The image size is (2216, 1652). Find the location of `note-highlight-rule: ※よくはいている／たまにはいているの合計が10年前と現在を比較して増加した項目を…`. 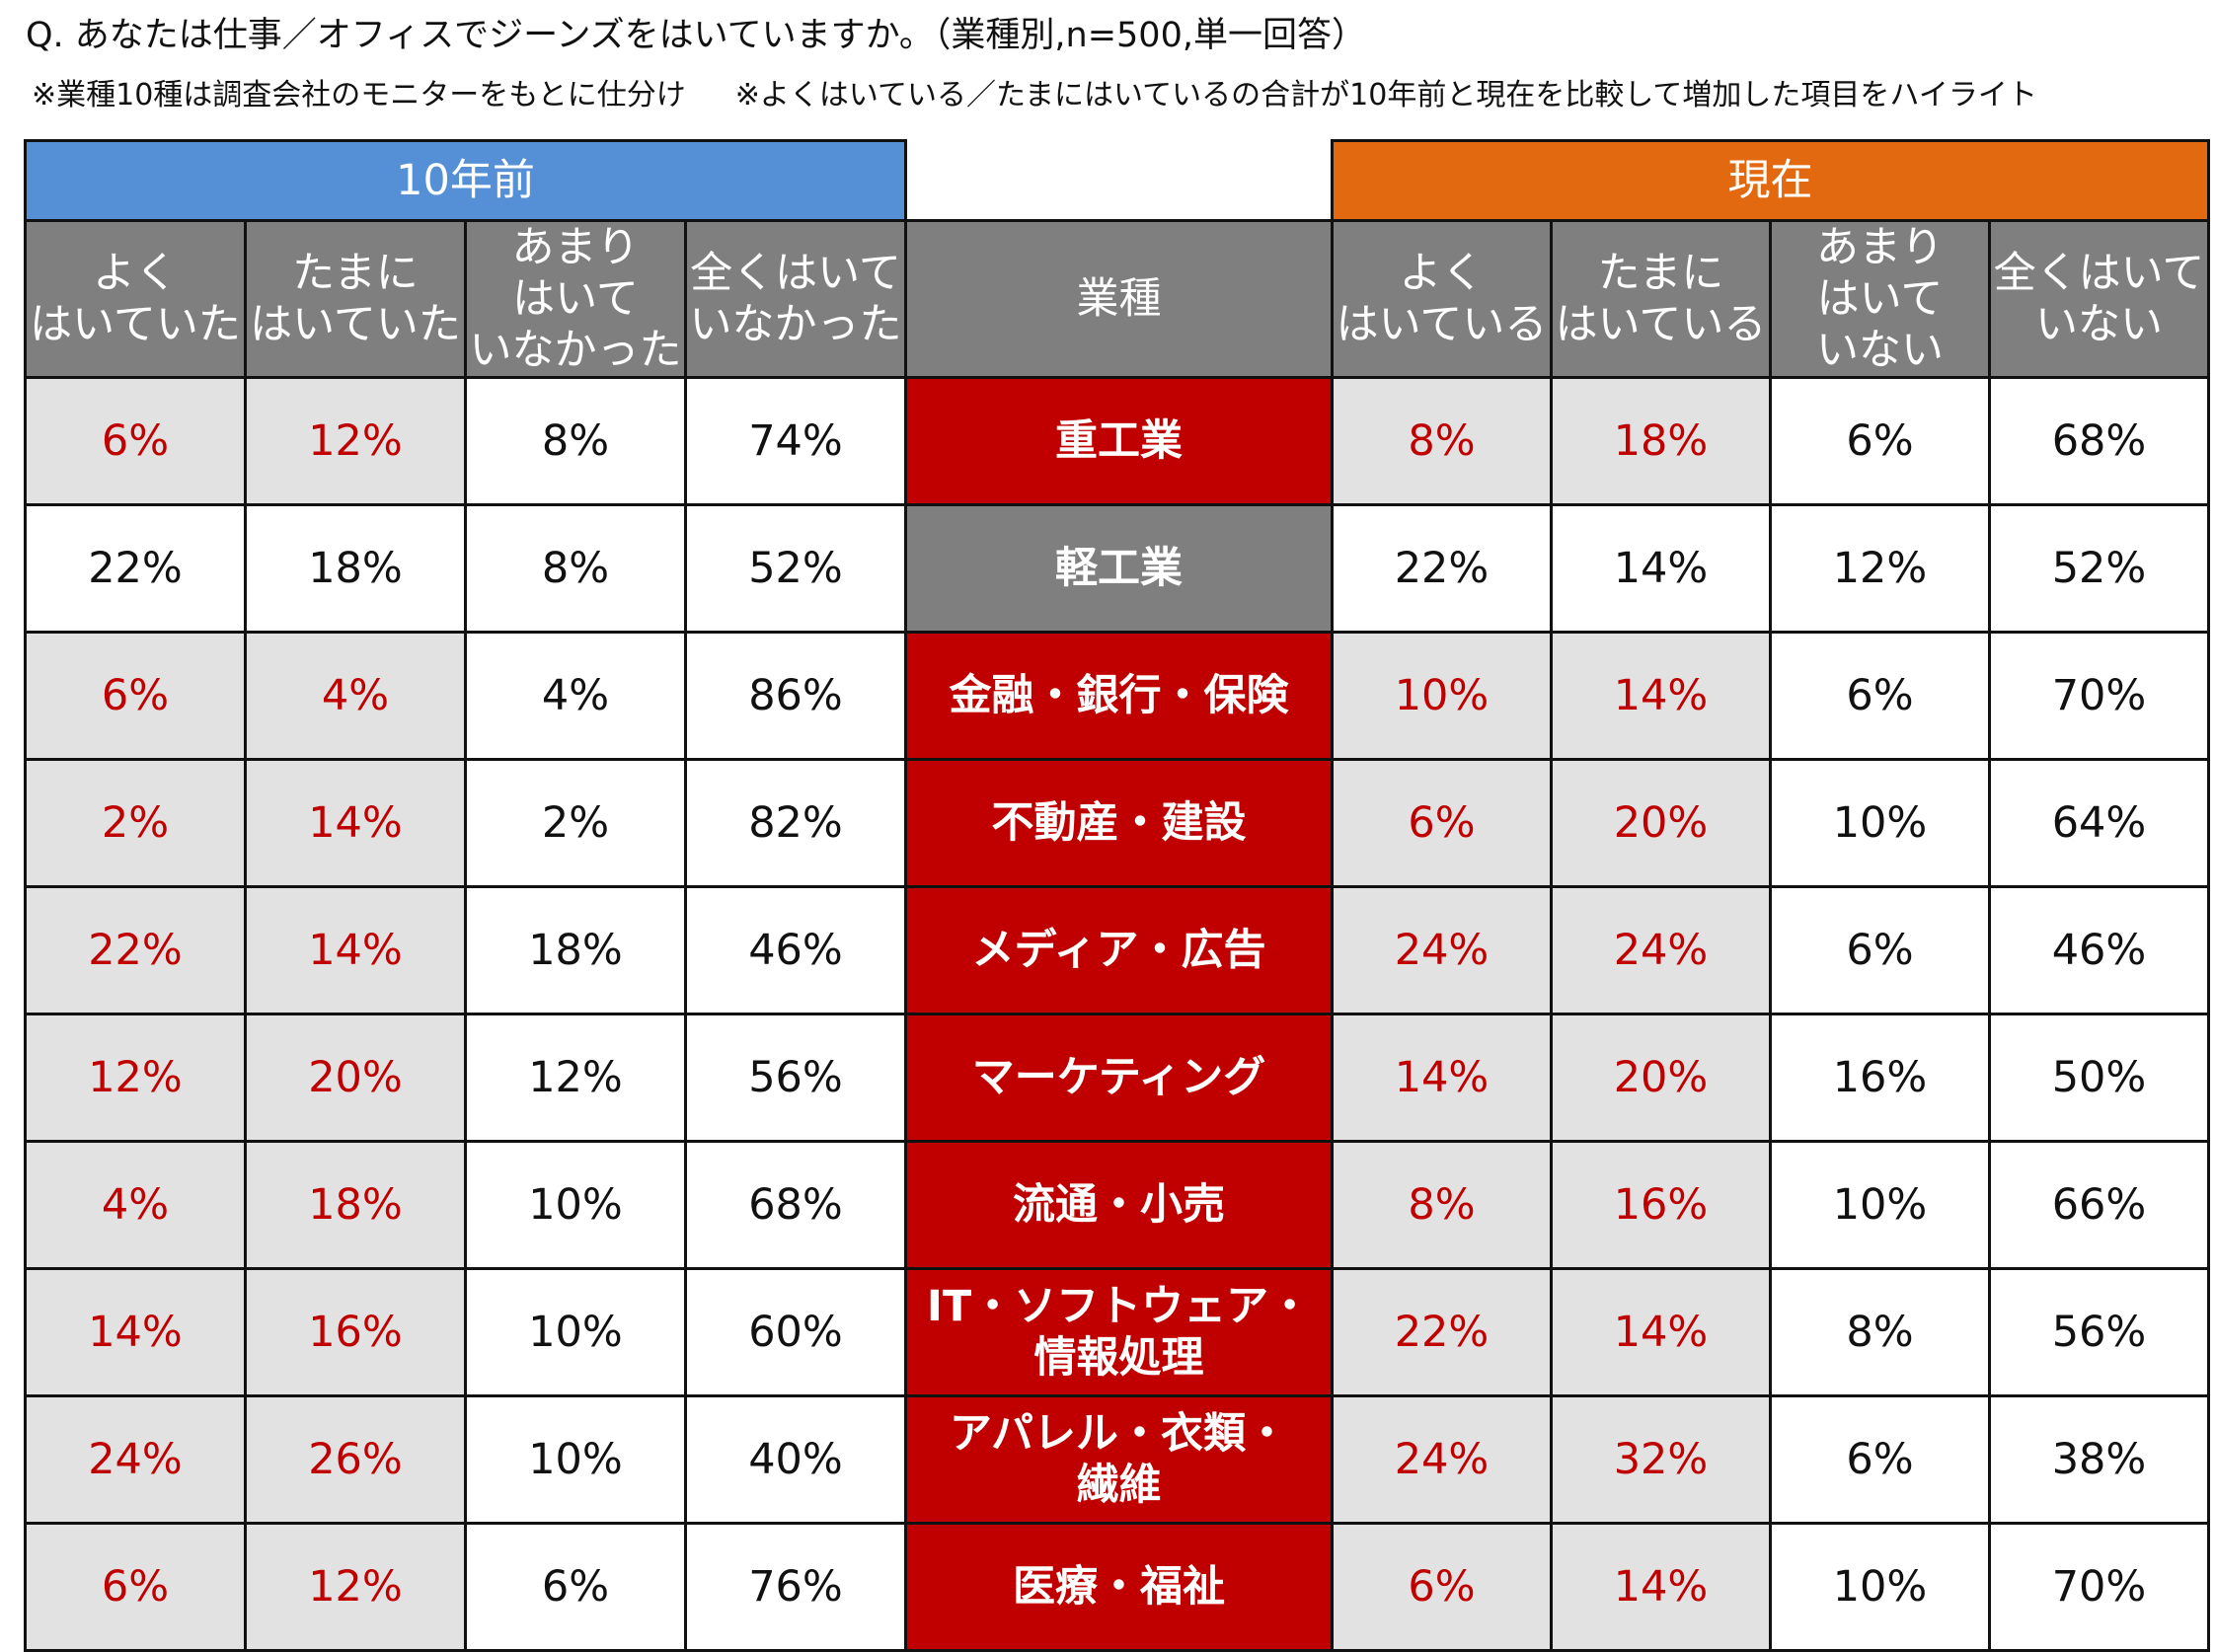

note-highlight-rule: ※よくはいている／たまにはいているの合計が10年前と現在を比較して増加した項目を… is located at coordinates (1385, 95).